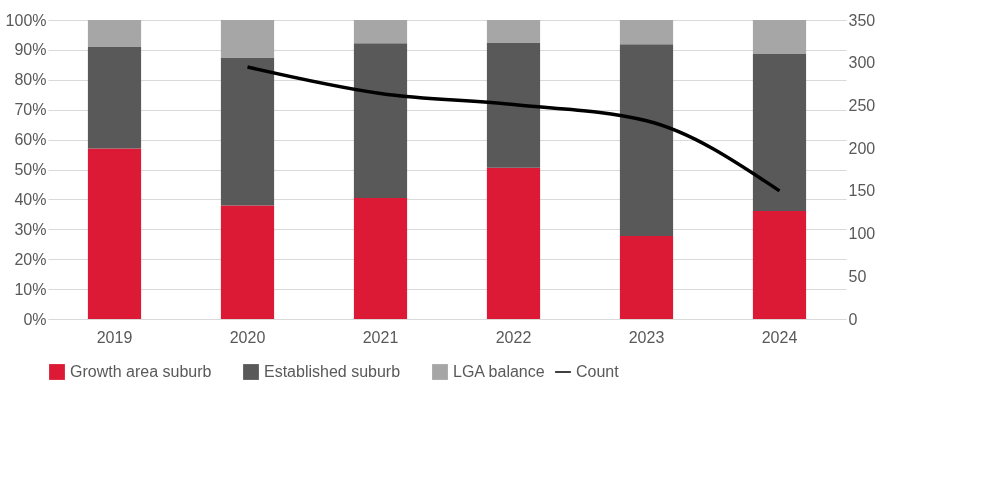 The image size is (1006, 486). I want to click on legend-label: LGA balance, so click(499, 371).